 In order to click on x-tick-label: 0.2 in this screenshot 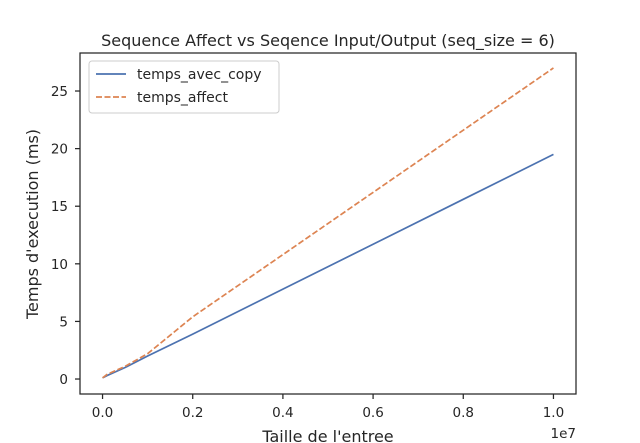, I will do `click(192, 413)`.